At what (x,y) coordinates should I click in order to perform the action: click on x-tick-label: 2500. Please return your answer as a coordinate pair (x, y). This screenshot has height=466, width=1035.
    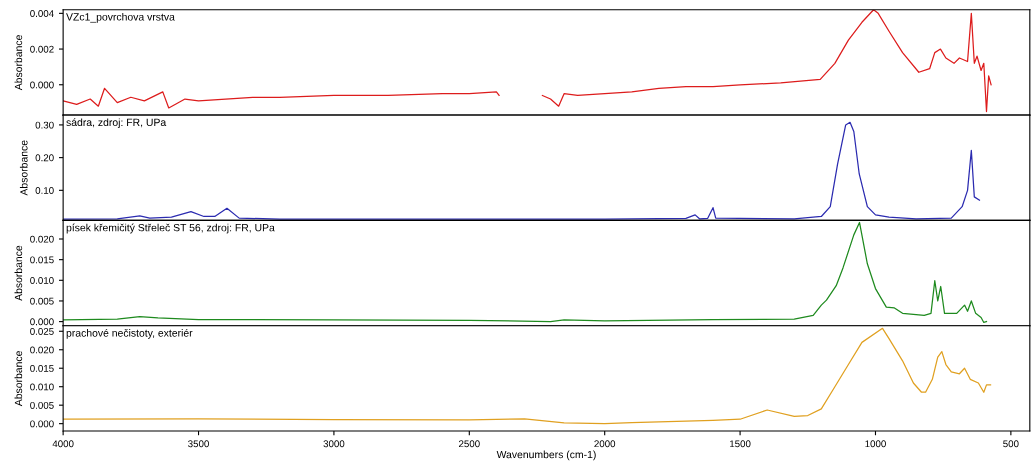
    Looking at the image, I should click on (469, 444).